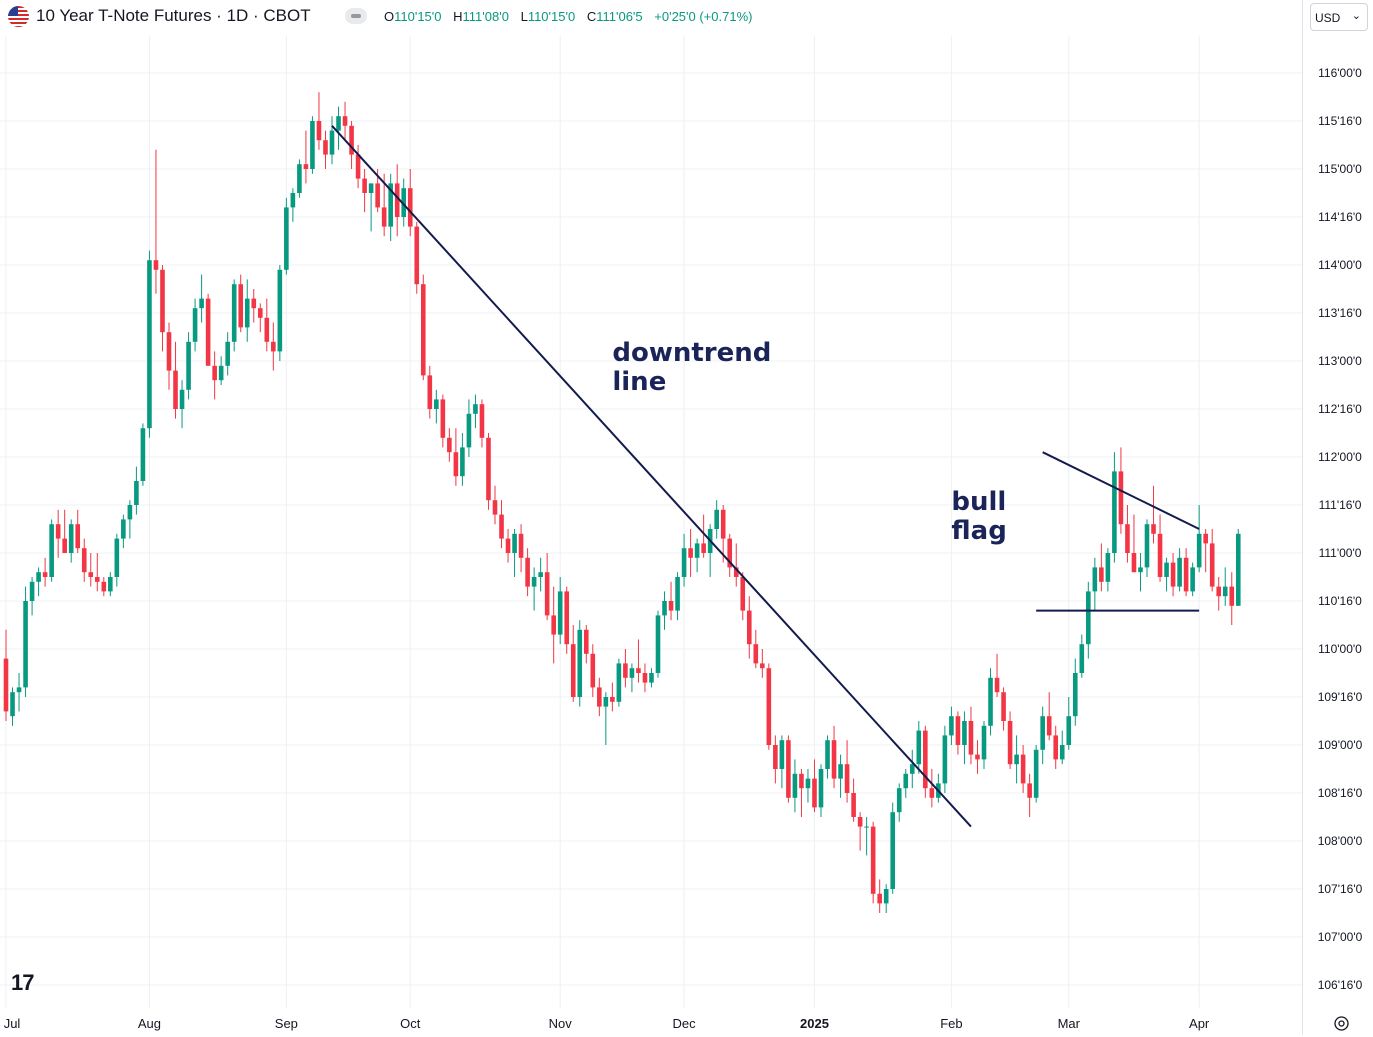  I want to click on price-tick-label: 114'00'0, so click(1340, 265).